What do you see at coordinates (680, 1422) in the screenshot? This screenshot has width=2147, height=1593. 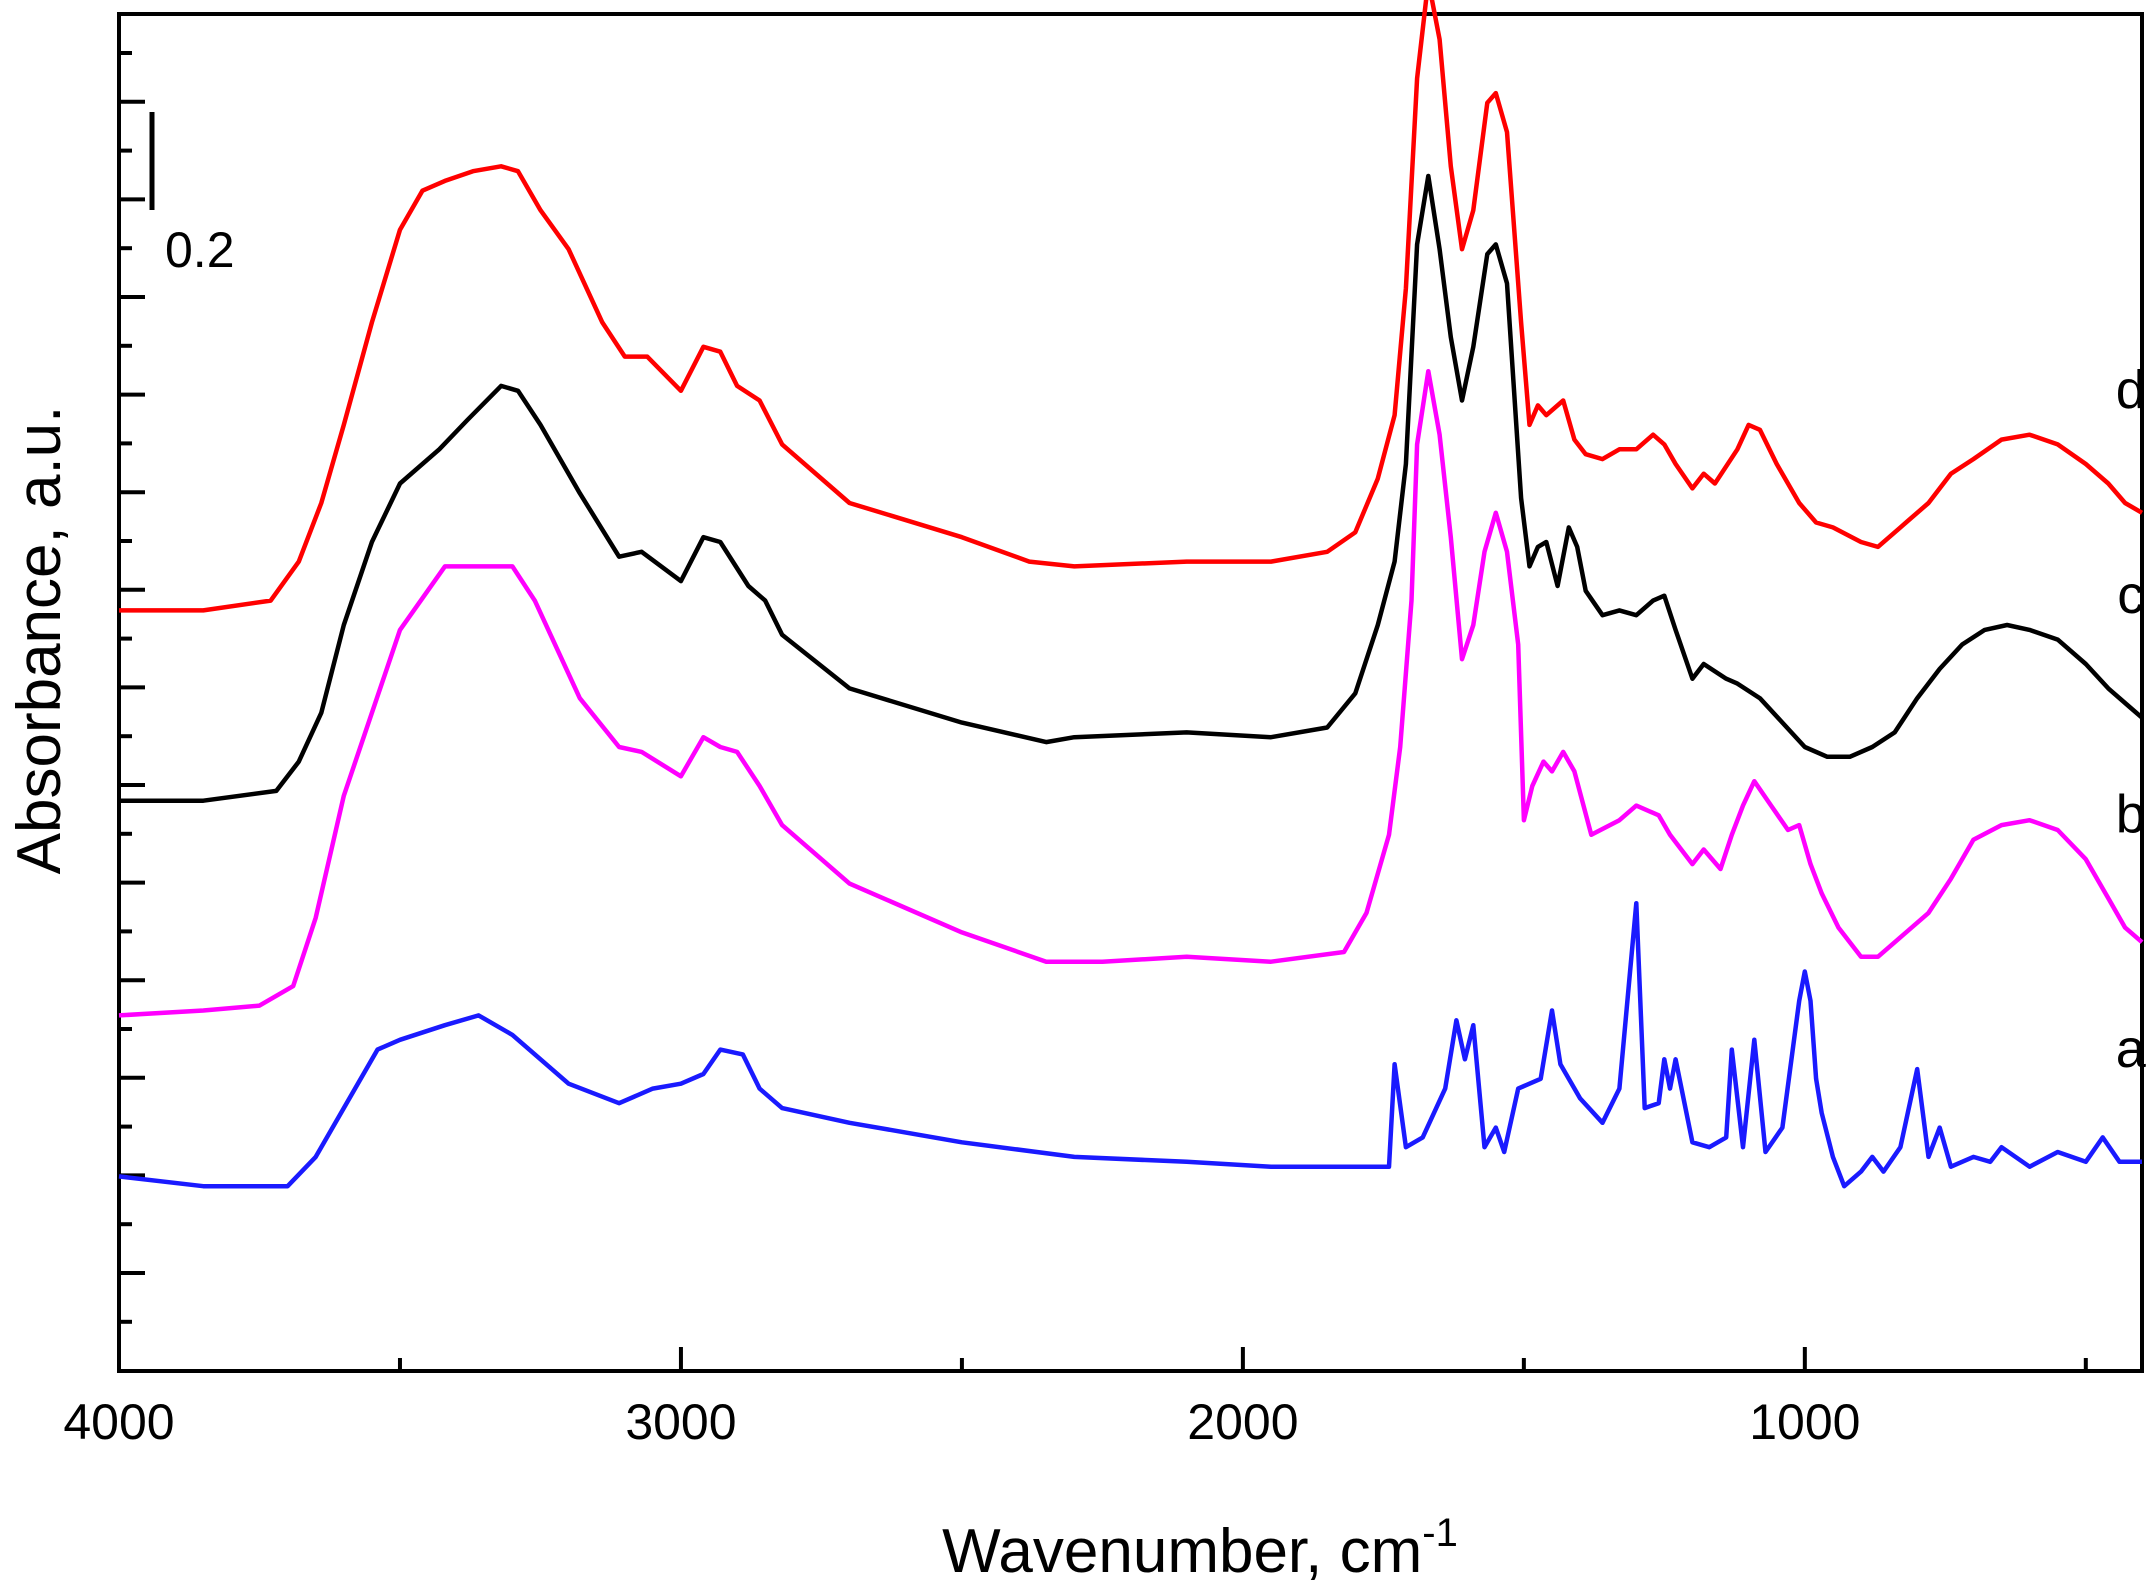 I see `x-tick-label: 3000` at bounding box center [680, 1422].